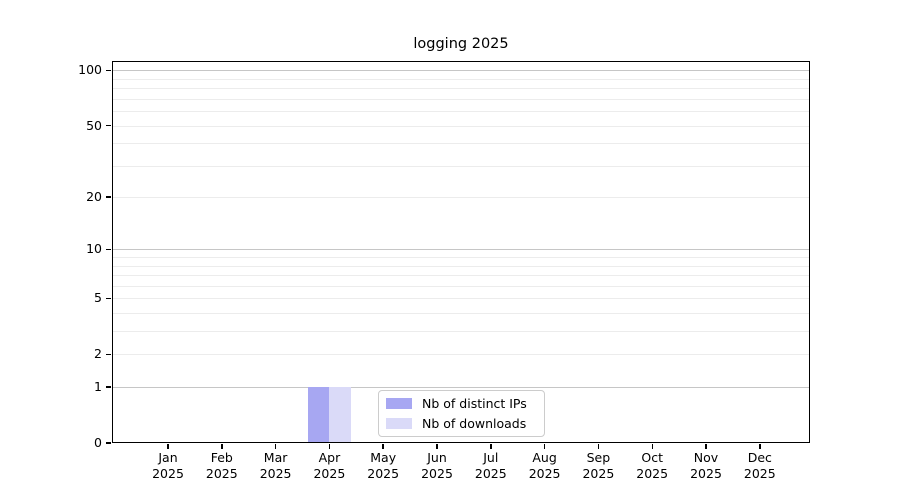 The width and height of the screenshot is (900, 500). I want to click on legend-row-nb-of-downloads: Nb of downloads, so click(465, 423).